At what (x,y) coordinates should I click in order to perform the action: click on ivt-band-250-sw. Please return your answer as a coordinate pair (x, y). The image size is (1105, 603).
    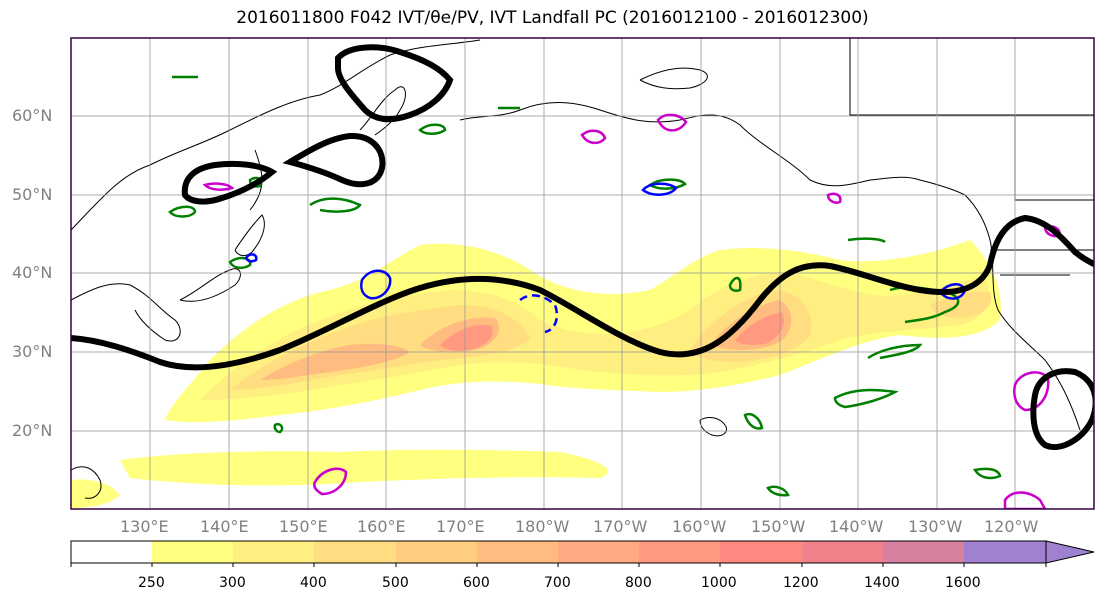
    Looking at the image, I should click on (95, 493).